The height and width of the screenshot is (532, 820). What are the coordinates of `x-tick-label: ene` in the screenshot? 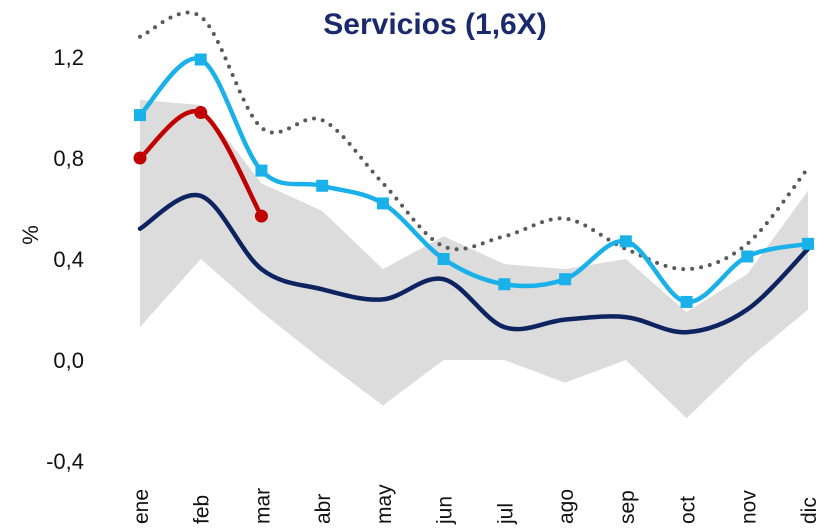 It's located at (141, 506).